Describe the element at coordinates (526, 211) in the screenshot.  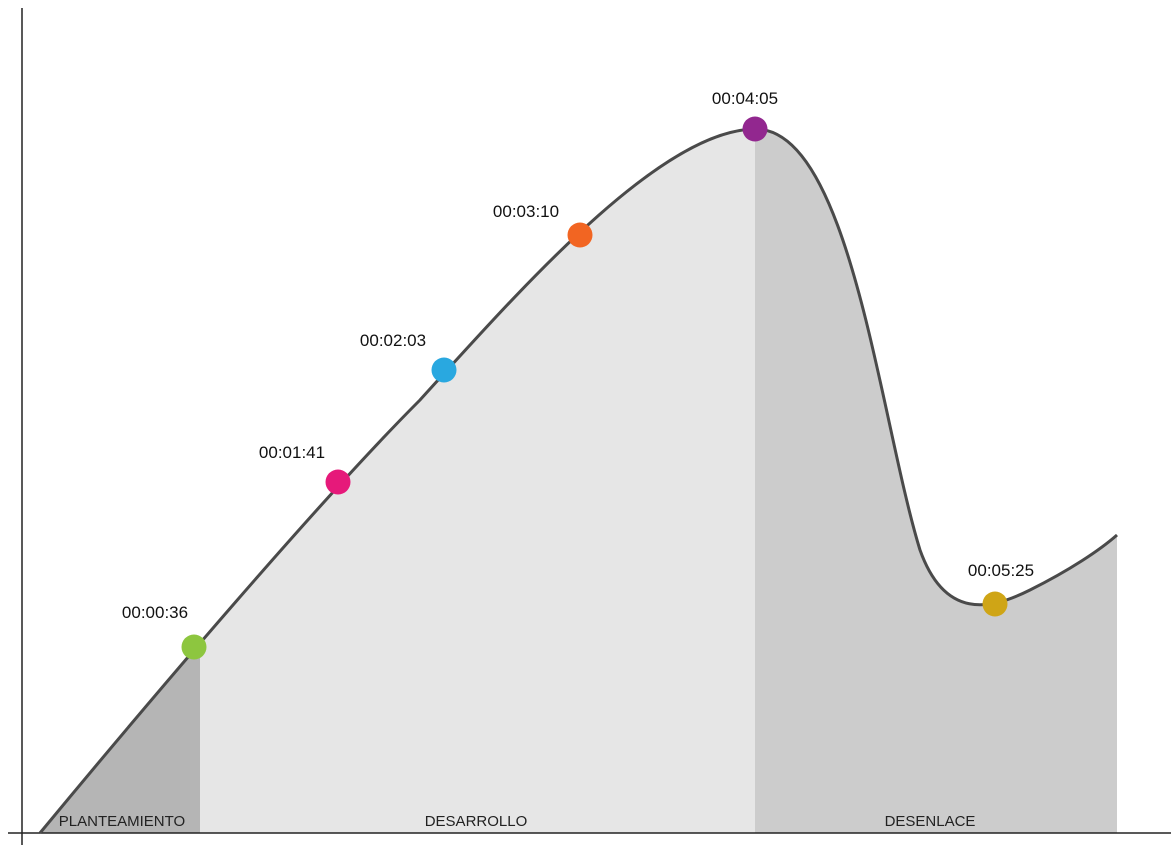
I see `time-marker-label: 00:03:10` at that location.